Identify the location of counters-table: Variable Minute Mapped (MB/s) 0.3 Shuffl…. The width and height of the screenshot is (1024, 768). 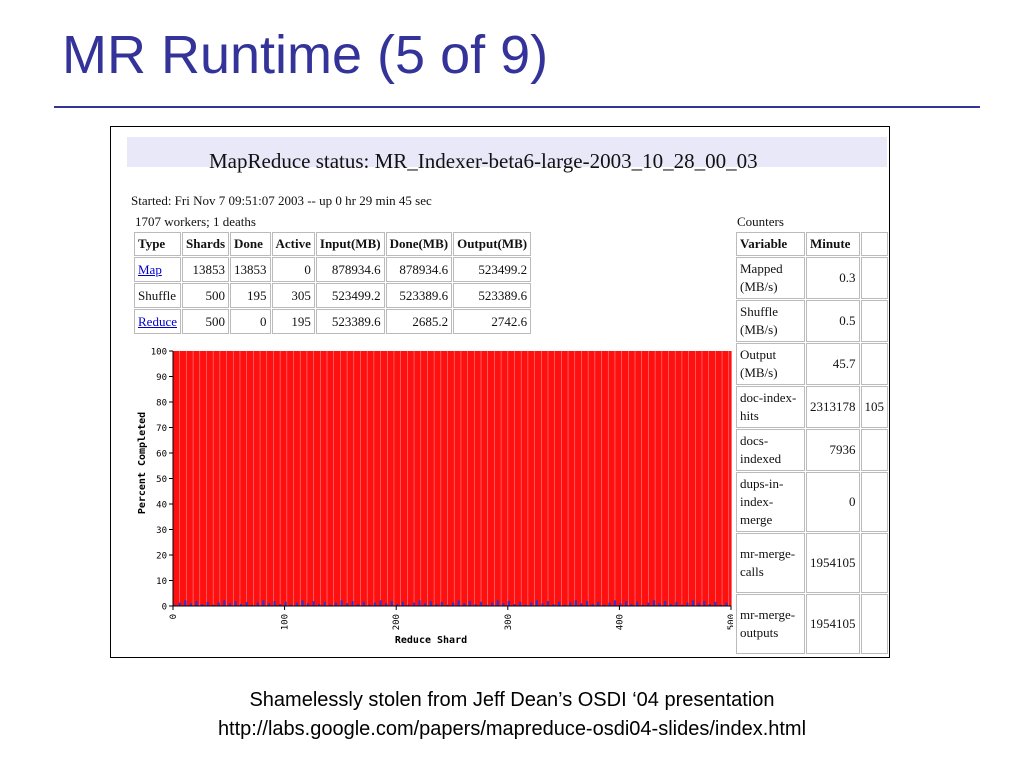
(812, 443).